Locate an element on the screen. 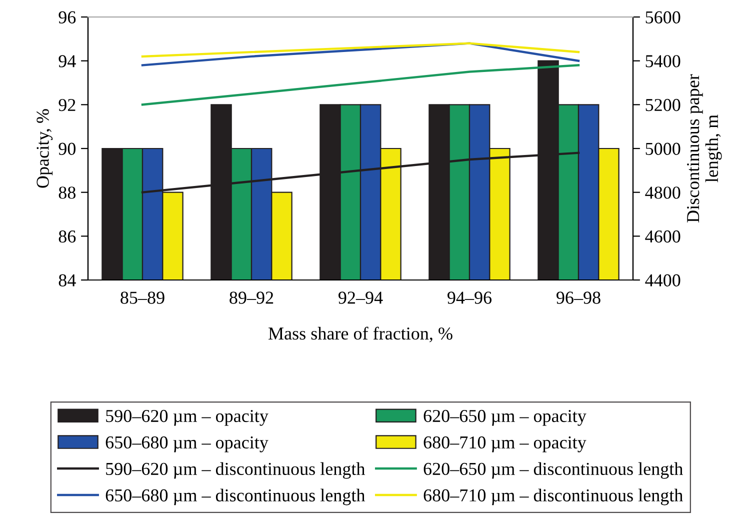  y-tick-label: 94 is located at coordinates (67, 61).